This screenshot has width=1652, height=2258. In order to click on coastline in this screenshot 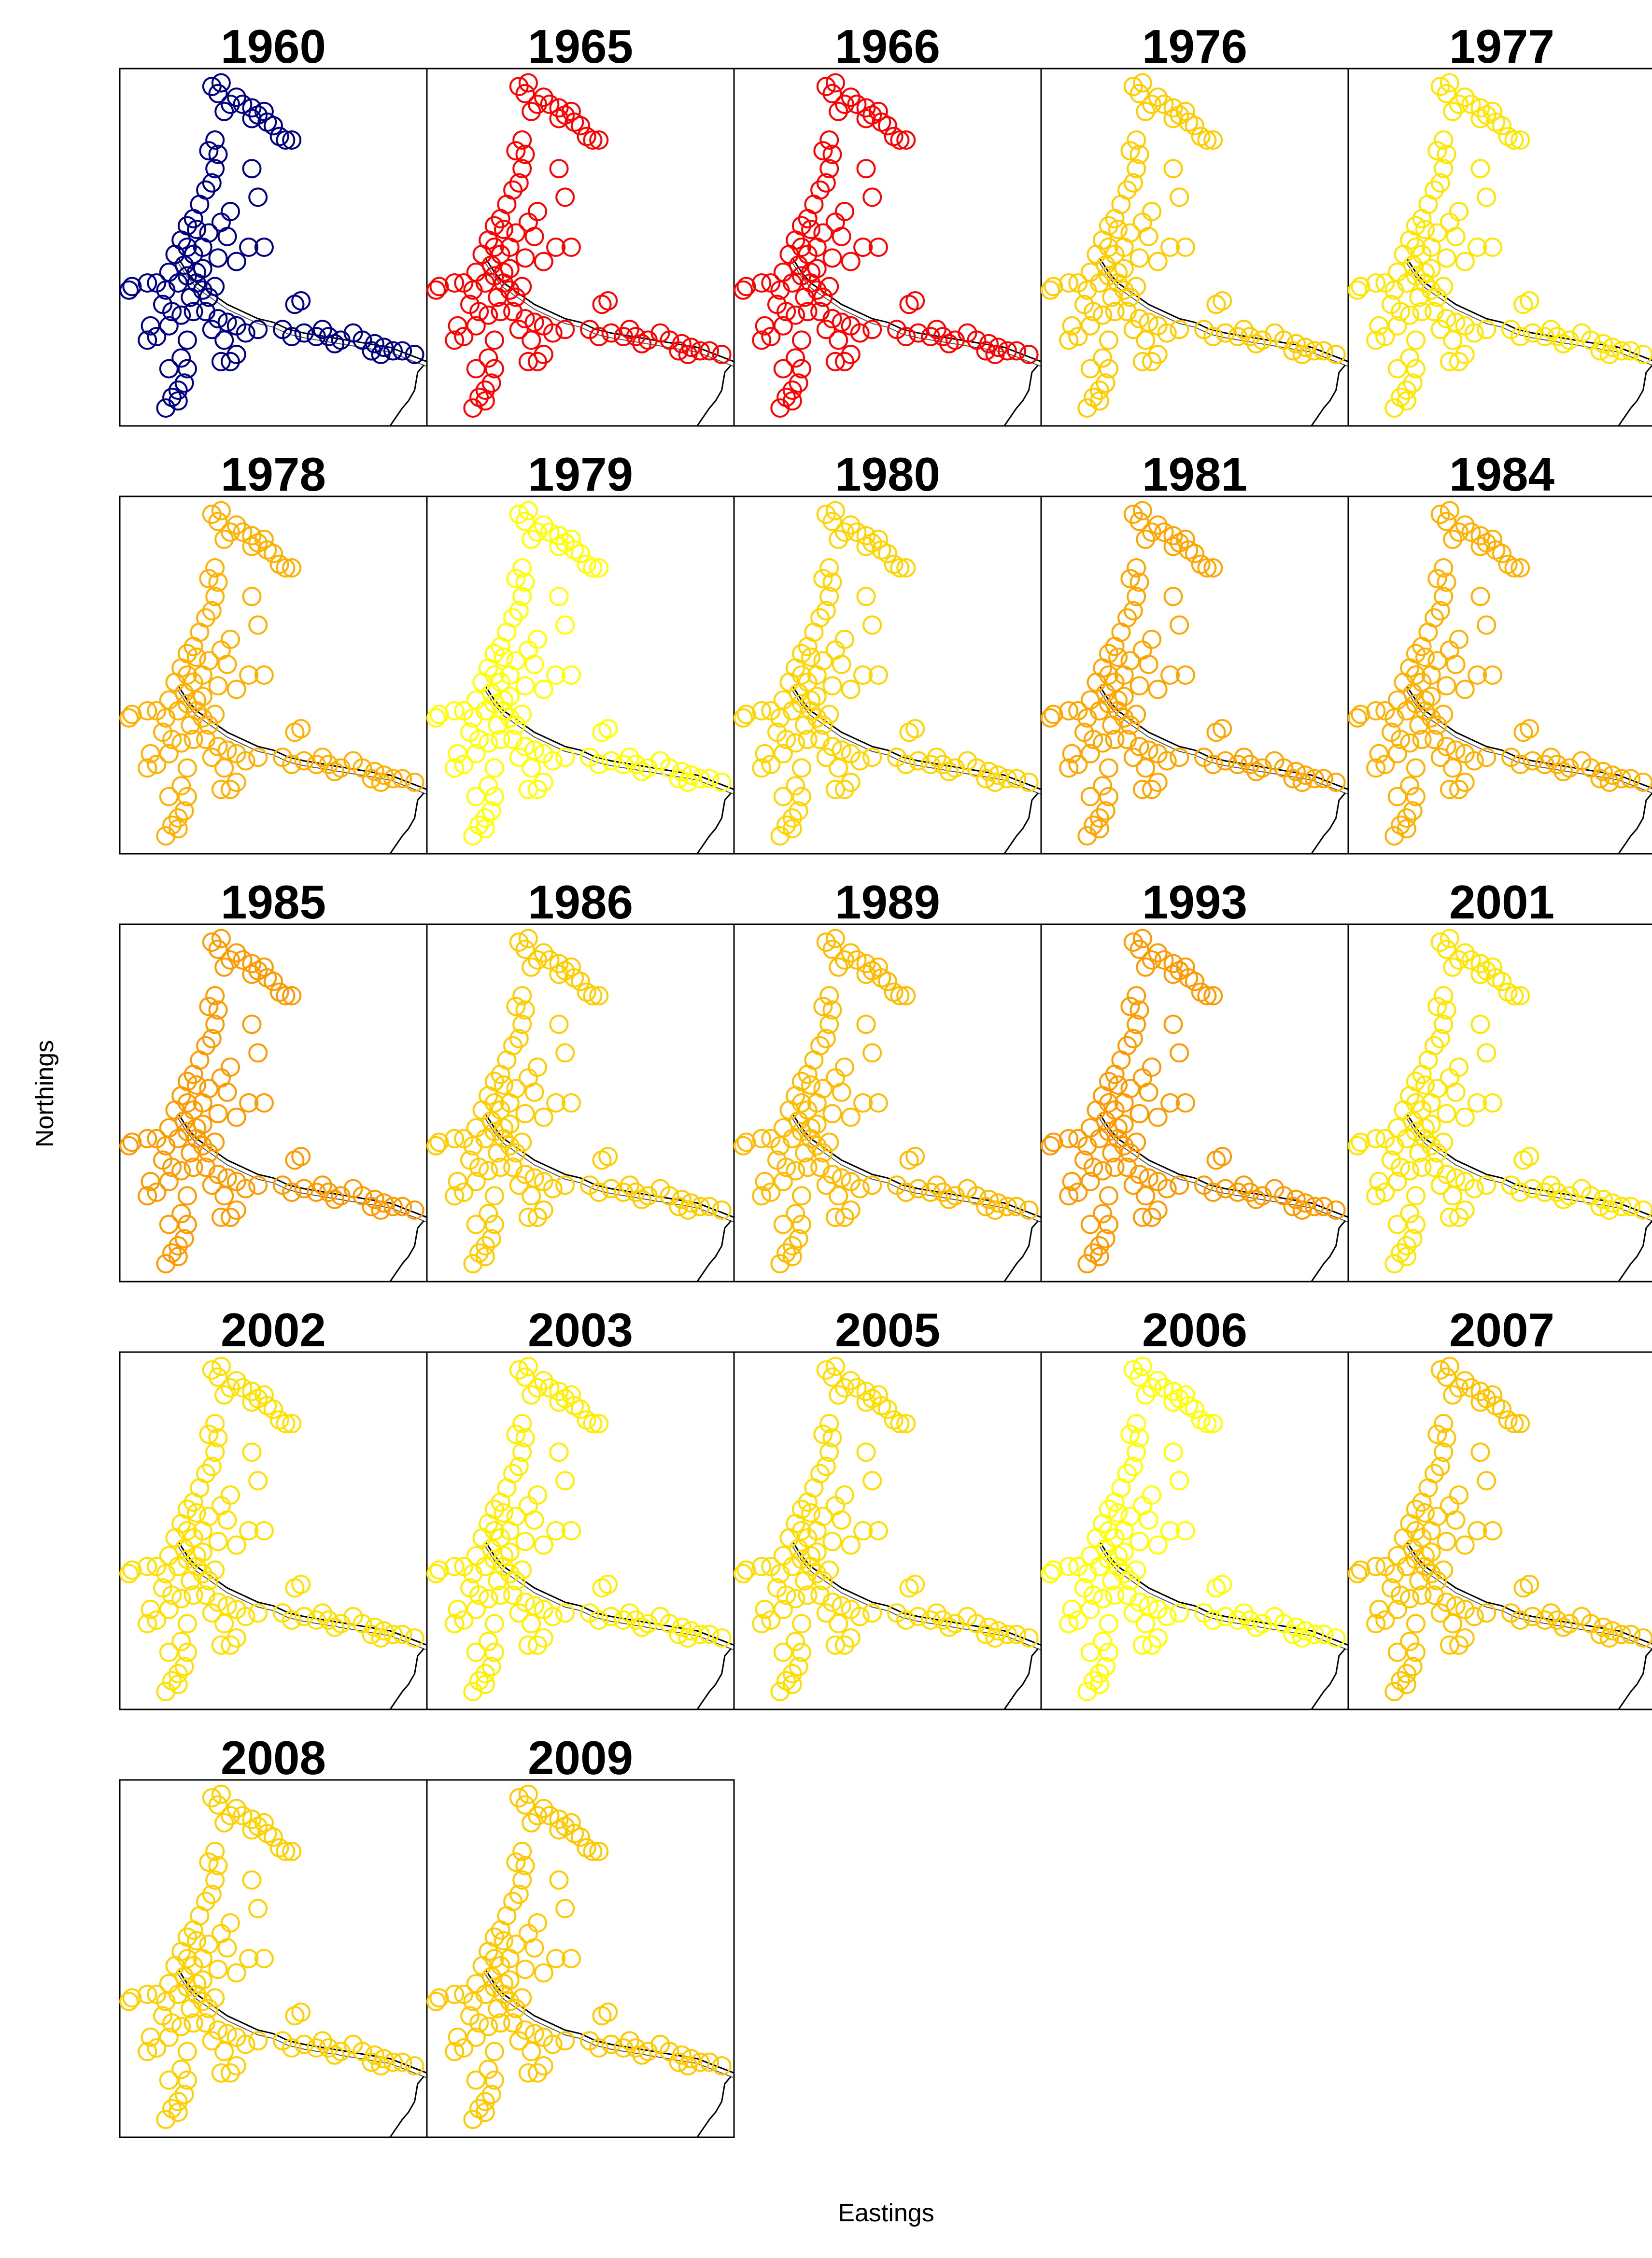, I will do `click(1635, 1679)`.